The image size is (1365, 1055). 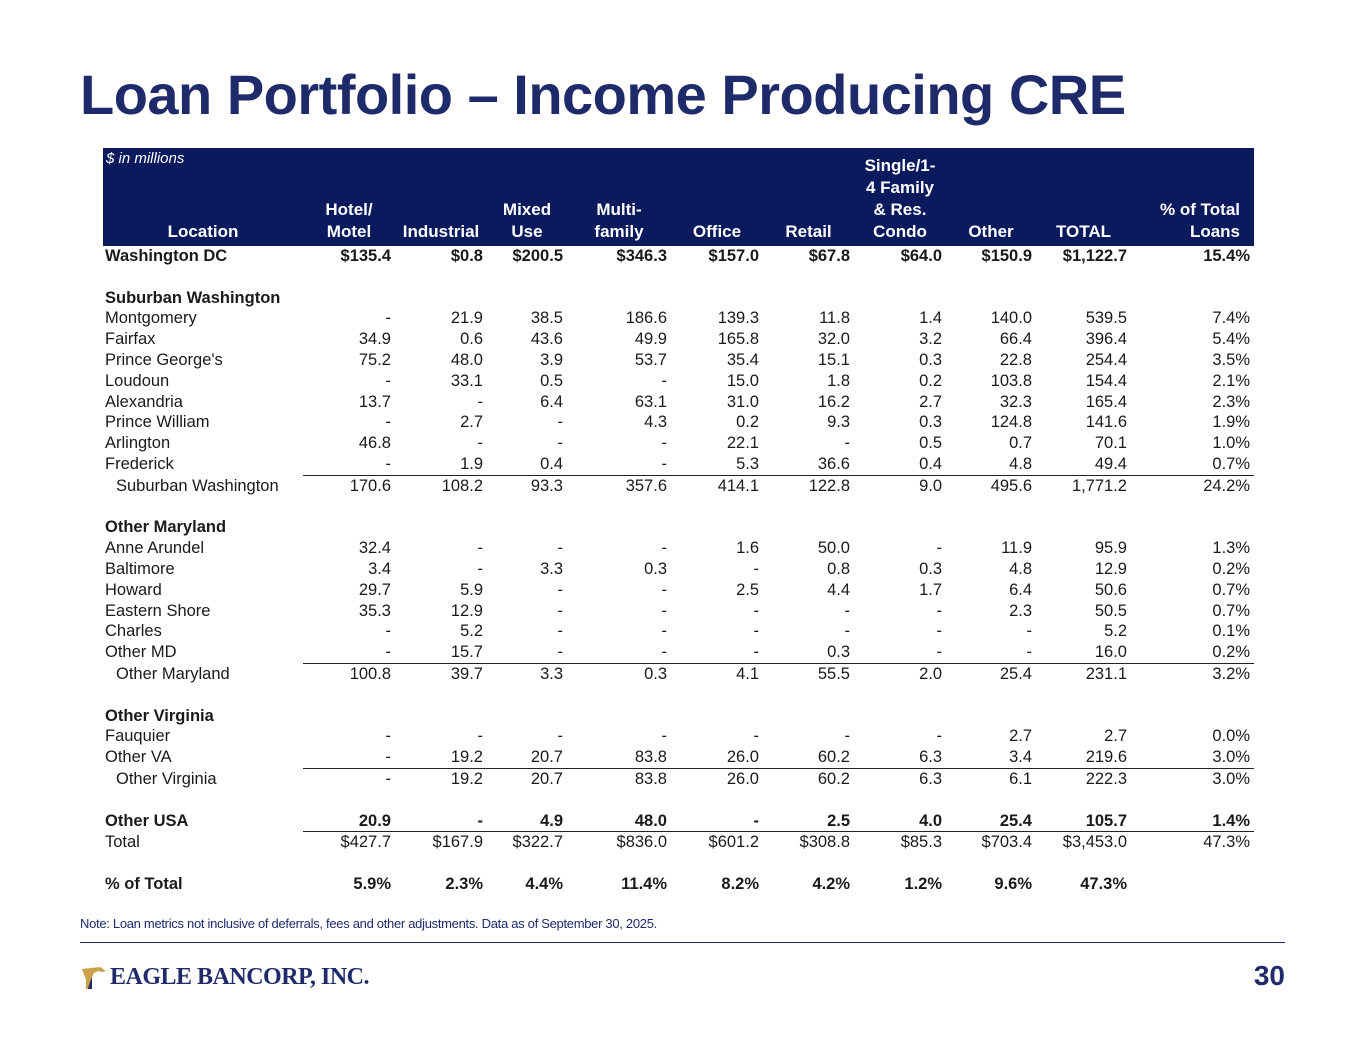 I want to click on group-header-row: Other Virginia, so click(x=678, y=716).